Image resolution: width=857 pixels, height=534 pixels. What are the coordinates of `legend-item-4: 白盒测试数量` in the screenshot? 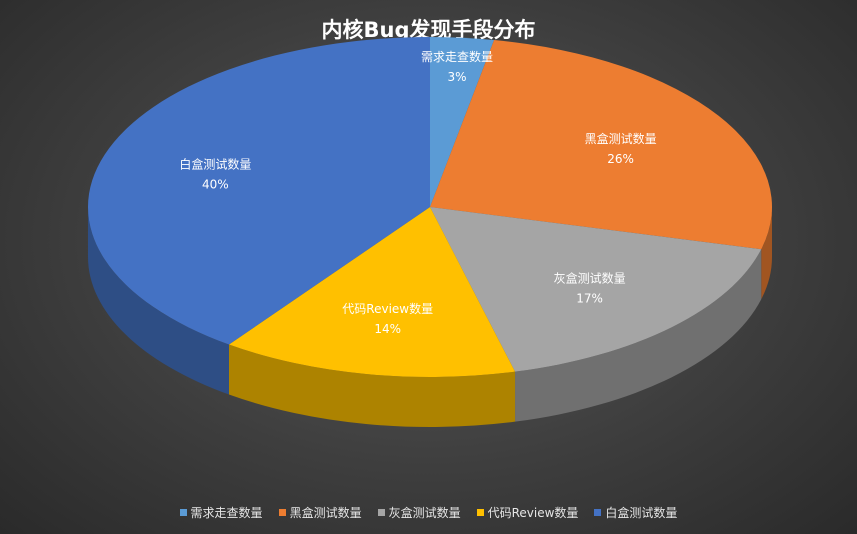 It's located at (635, 512).